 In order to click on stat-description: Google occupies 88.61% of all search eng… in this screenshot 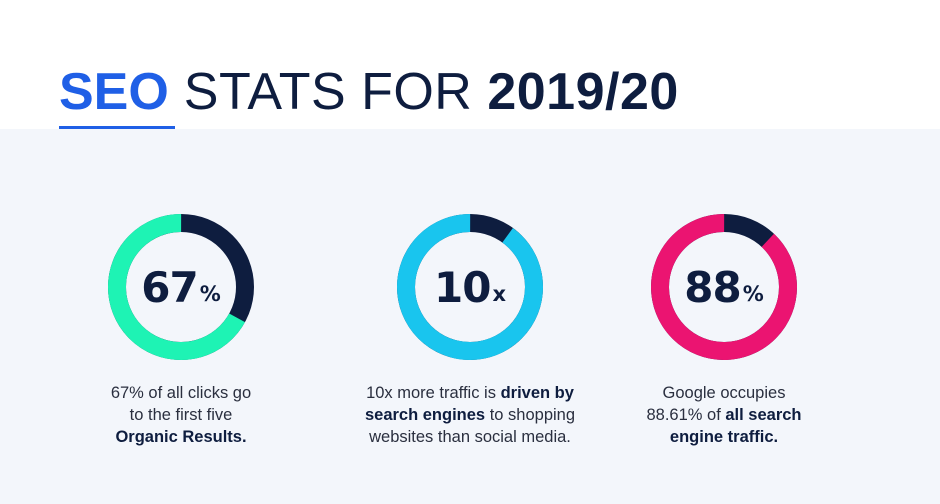, I will do `click(724, 415)`.